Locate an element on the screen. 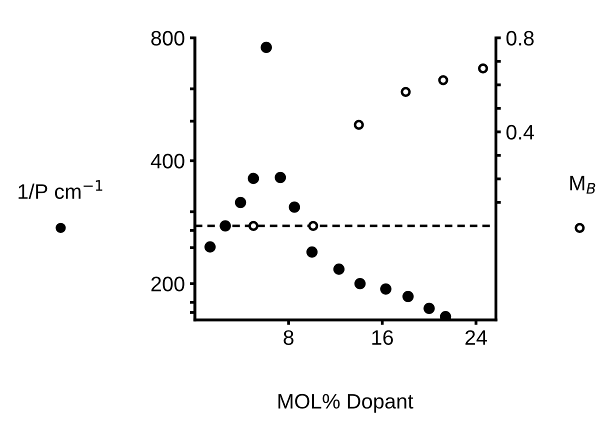  x-tick-label: 16 is located at coordinates (382, 337).